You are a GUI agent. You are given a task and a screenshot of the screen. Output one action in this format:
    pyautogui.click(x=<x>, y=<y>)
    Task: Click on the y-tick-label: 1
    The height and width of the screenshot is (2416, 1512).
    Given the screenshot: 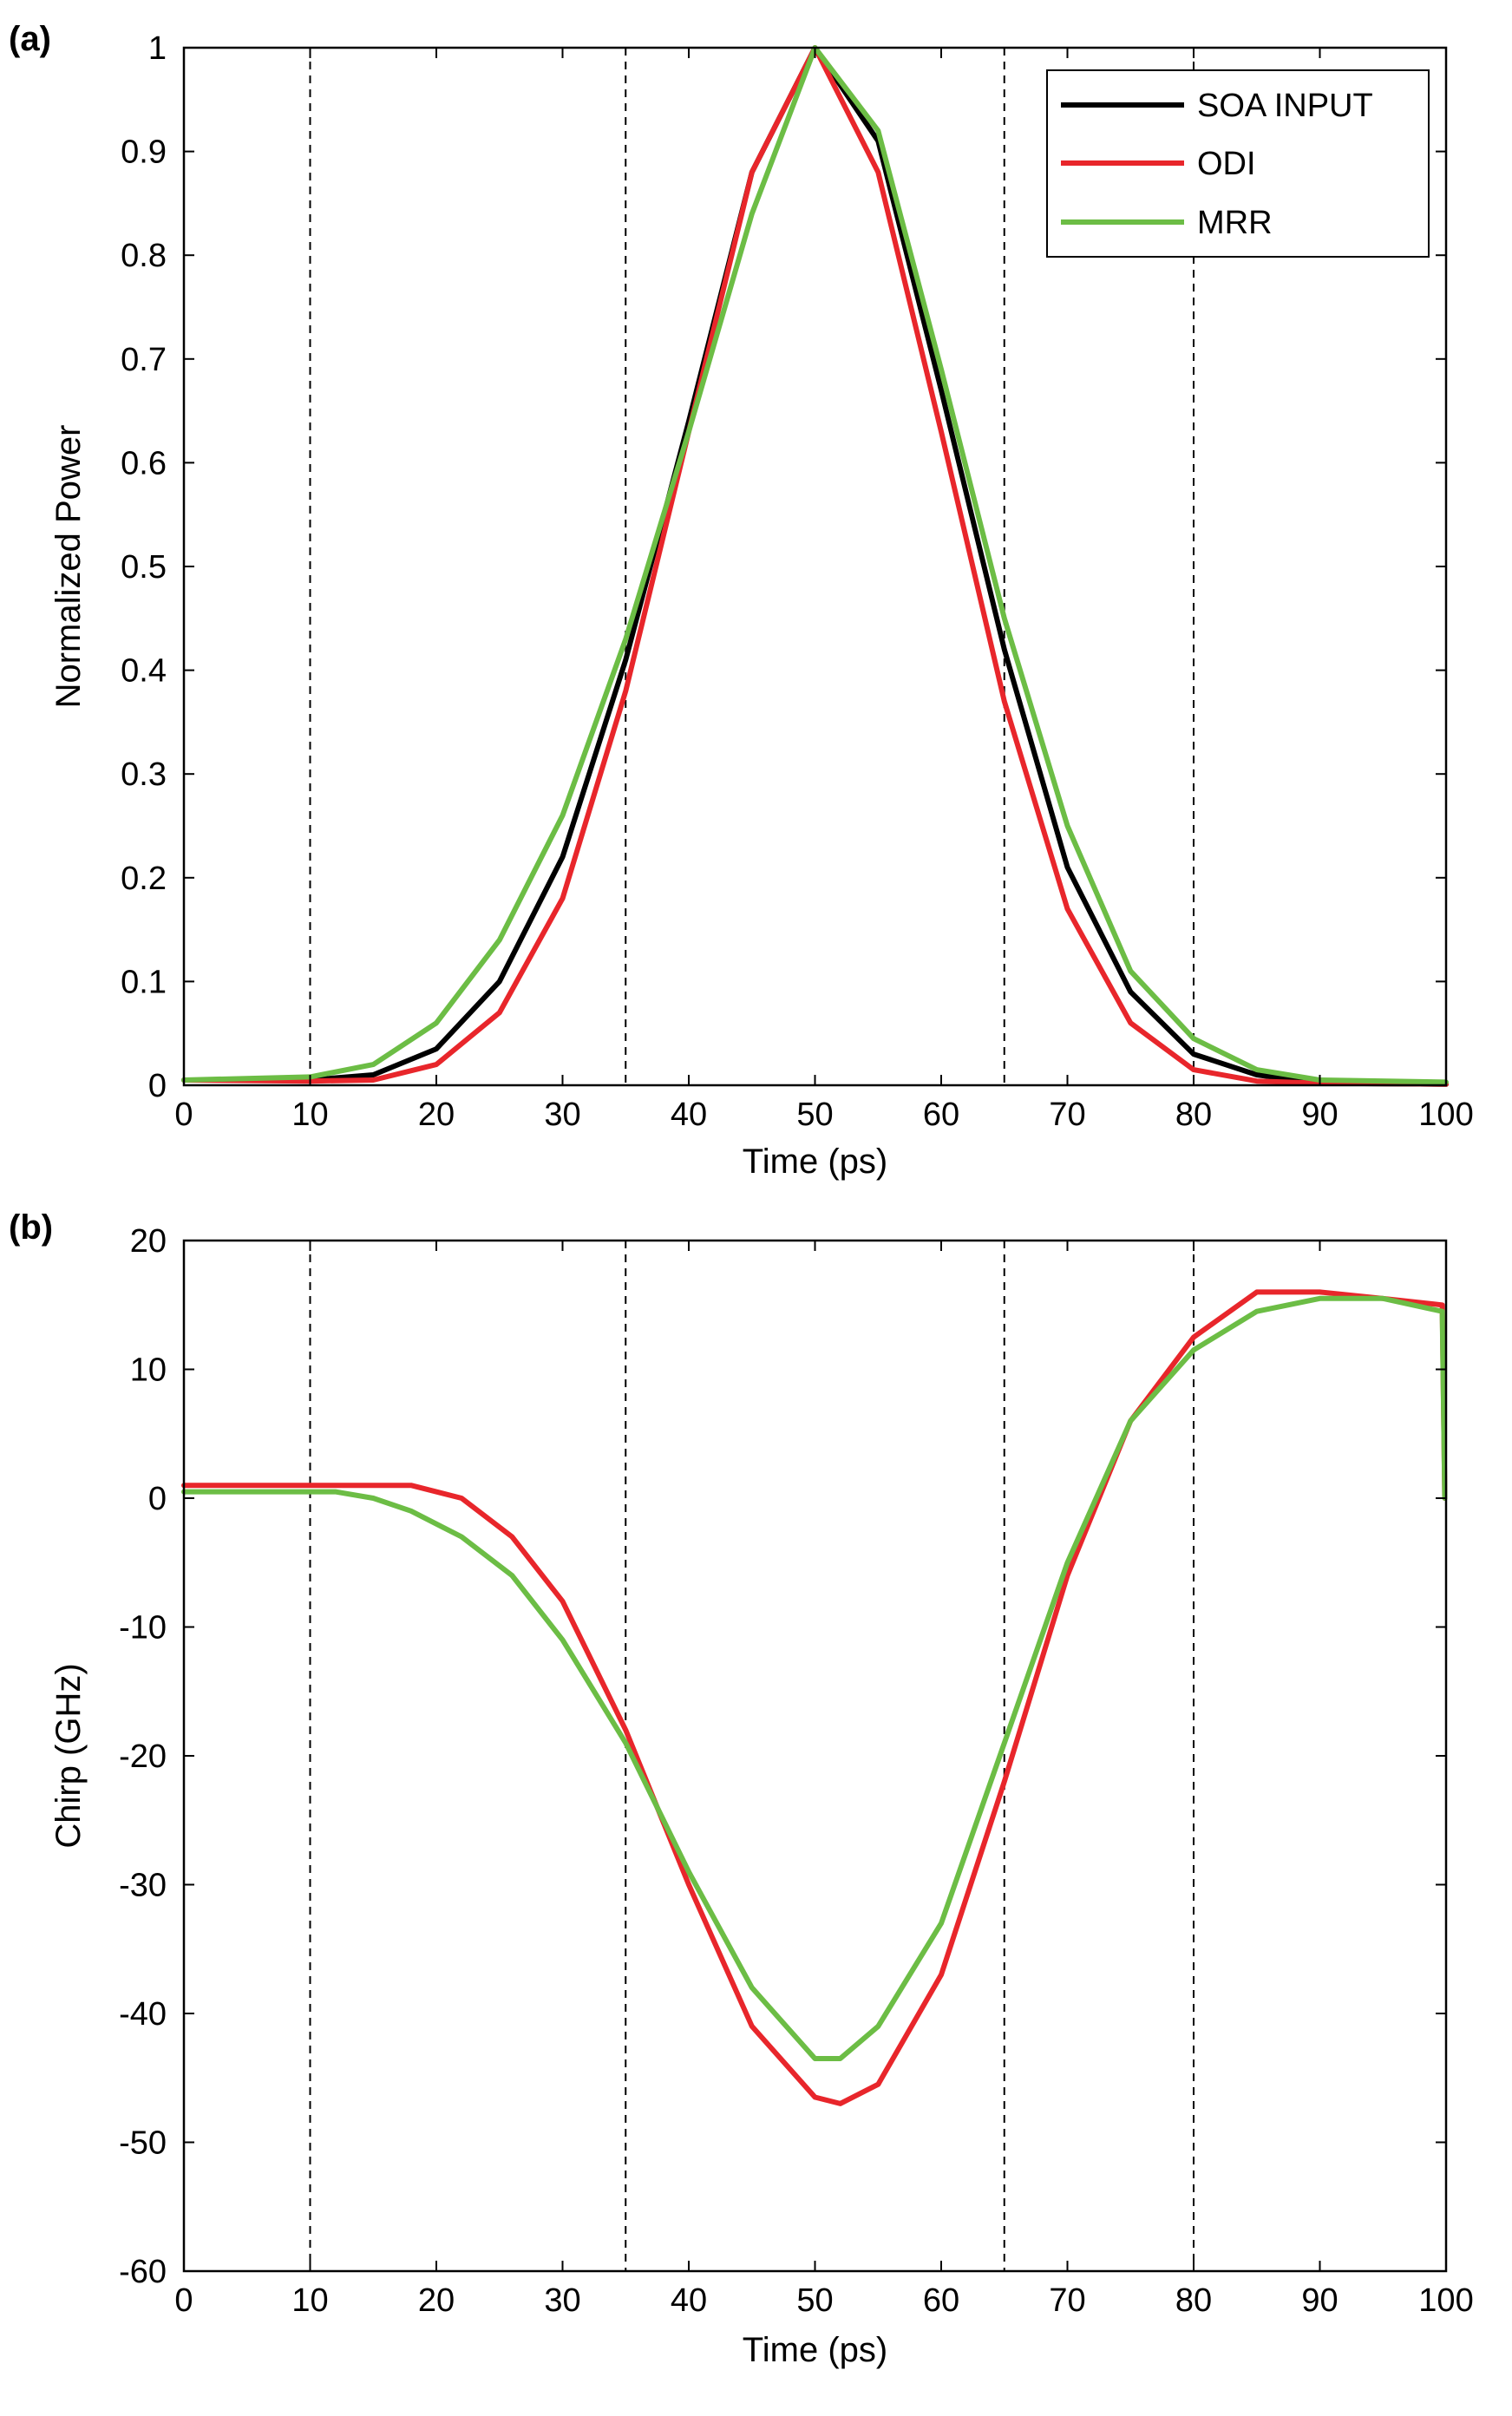 What is the action you would take?
    pyautogui.click(x=157, y=48)
    